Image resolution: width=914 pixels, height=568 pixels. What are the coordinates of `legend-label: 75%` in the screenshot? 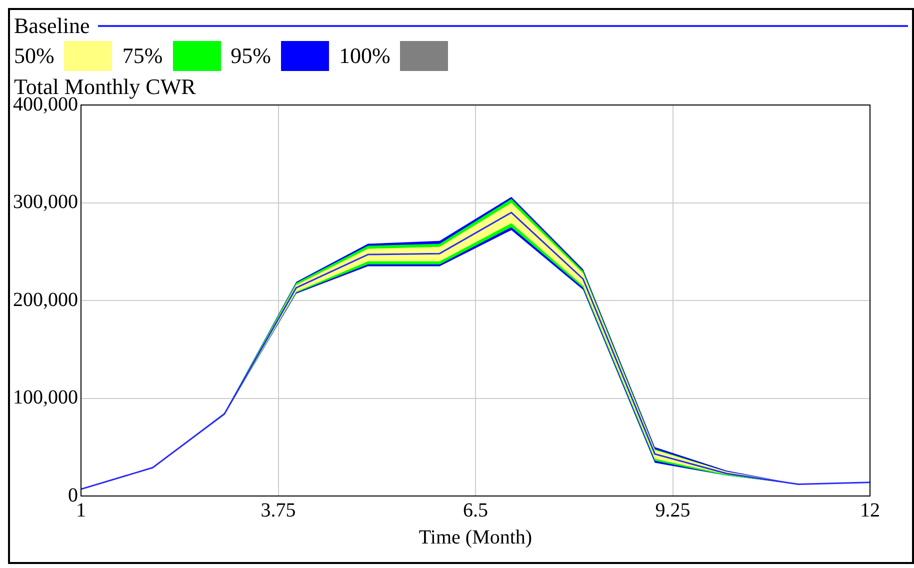 It's located at (142, 56).